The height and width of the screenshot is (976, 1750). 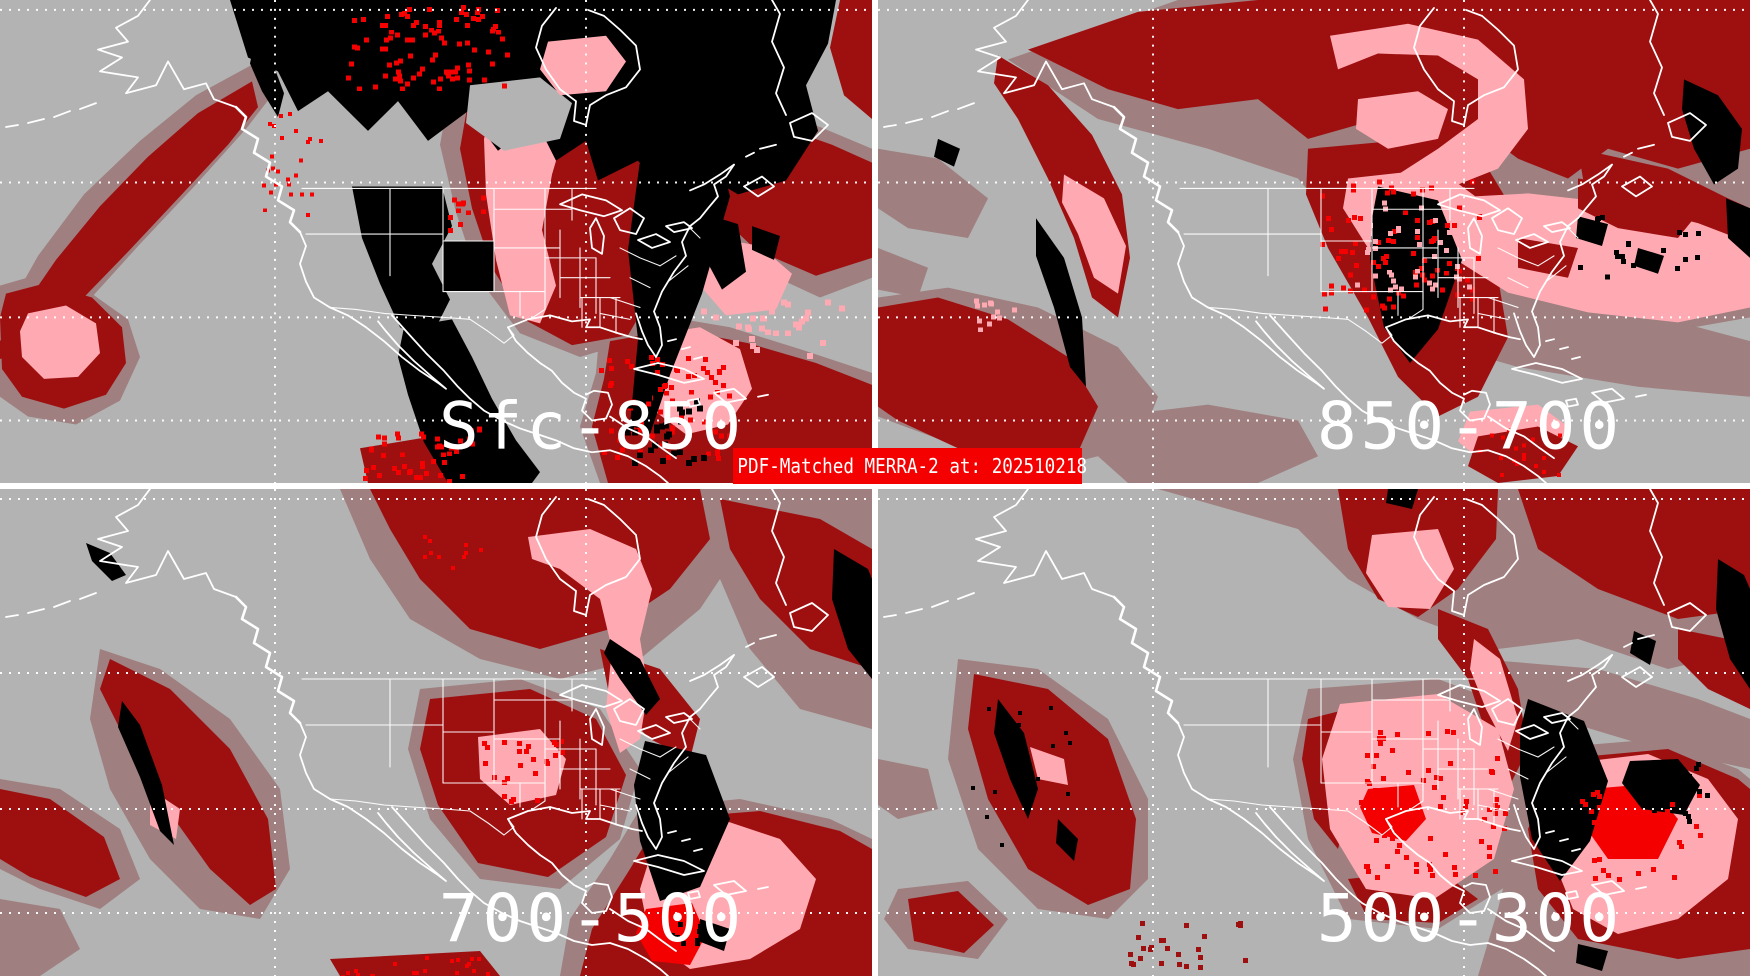 What do you see at coordinates (1470, 918) in the screenshot?
I see `panel-label-500-300: 500-300` at bounding box center [1470, 918].